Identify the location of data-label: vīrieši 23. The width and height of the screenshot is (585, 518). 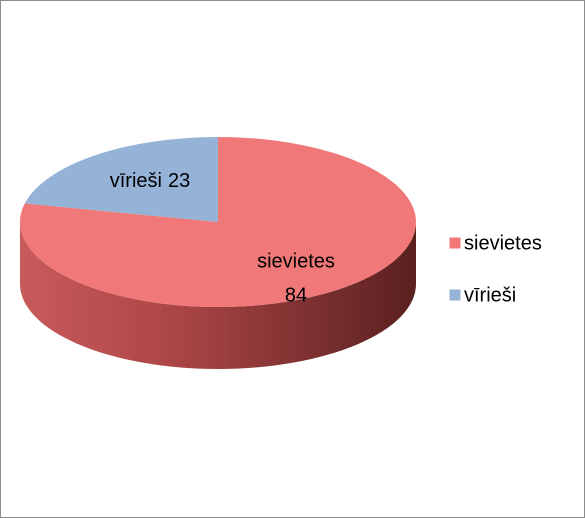
(150, 181).